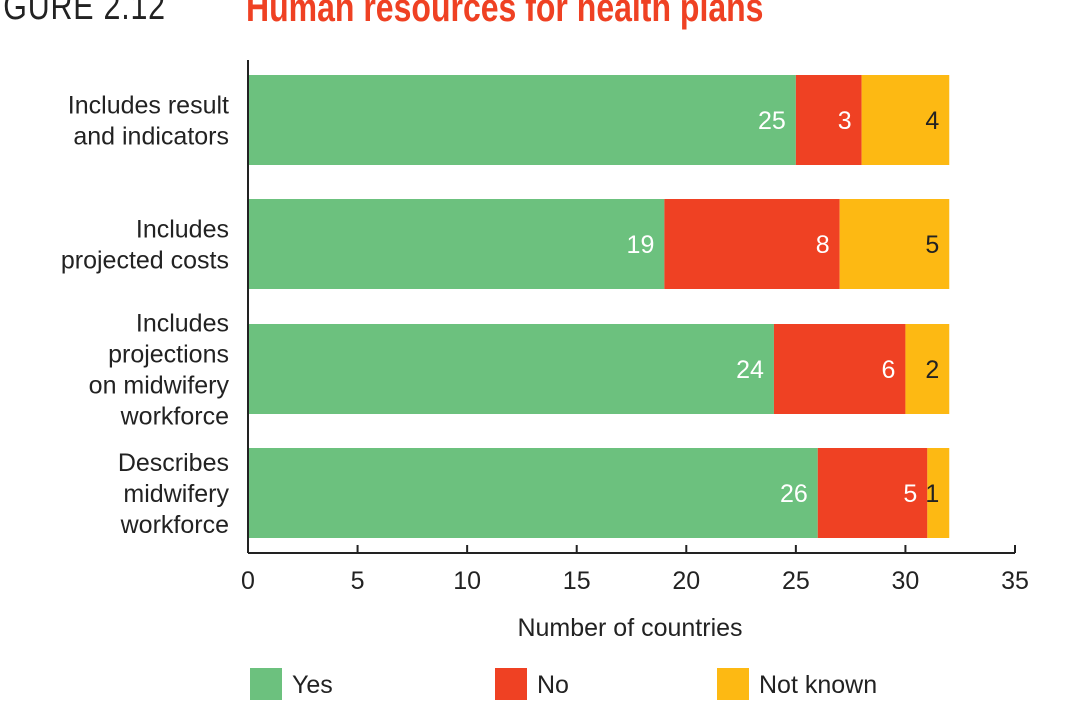 The image size is (1075, 717). I want to click on x-tick-label: 25, so click(796, 581).